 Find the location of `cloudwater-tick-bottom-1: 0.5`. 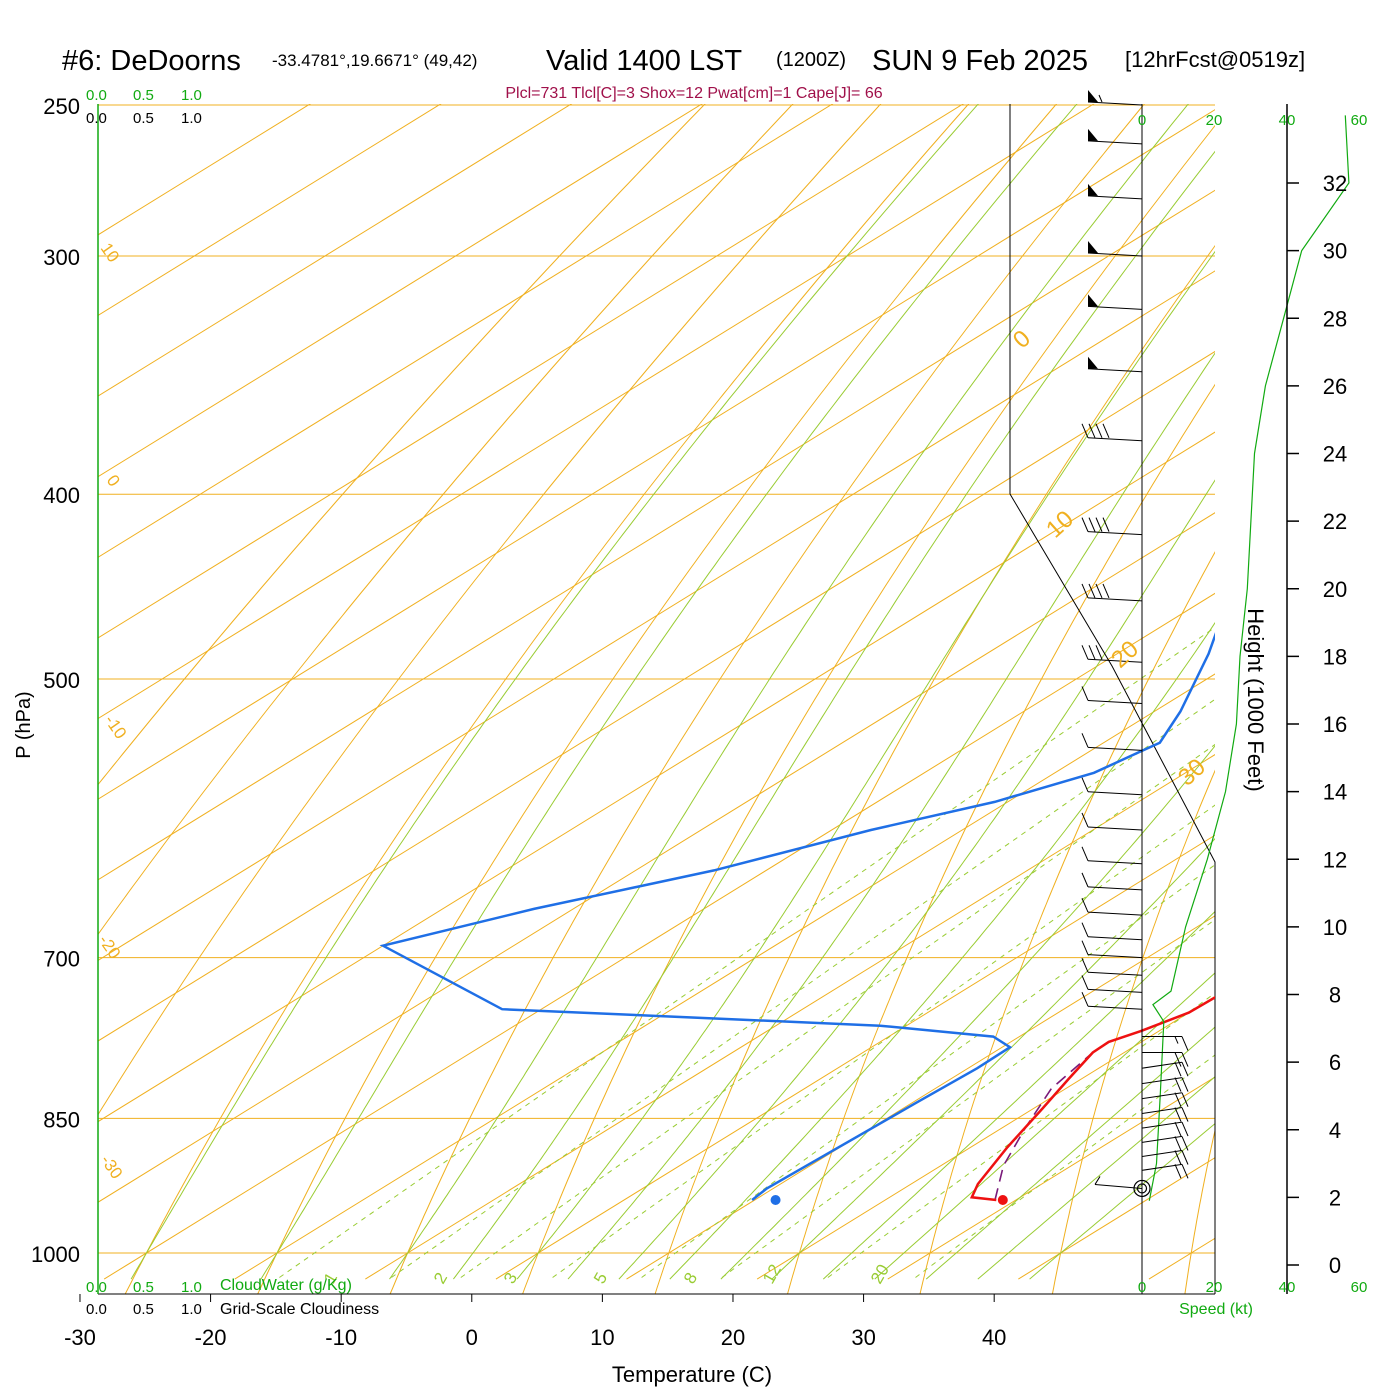

cloudwater-tick-bottom-1: 0.5 is located at coordinates (143, 1287).